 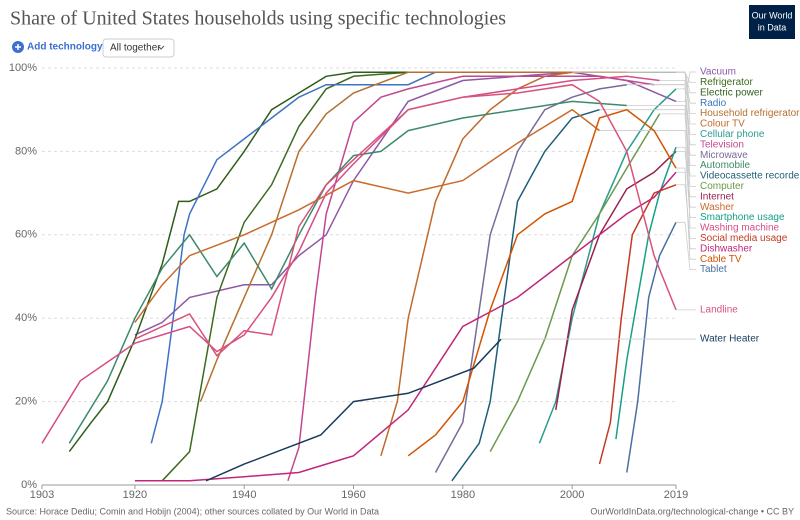 I want to click on y-tick-label: 20%, so click(x=26, y=402).